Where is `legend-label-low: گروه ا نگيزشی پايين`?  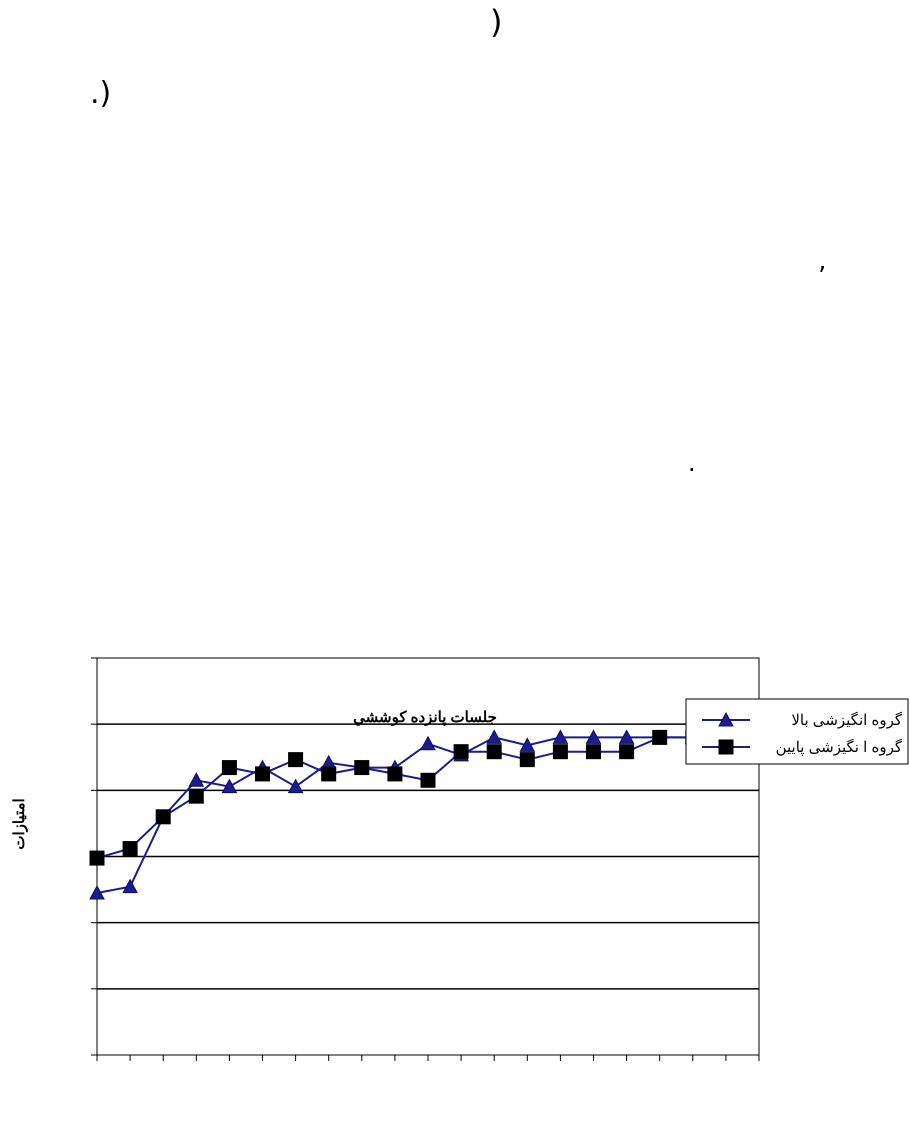 legend-label-low: گروه ا نگيزشی پايين is located at coordinates (839, 747).